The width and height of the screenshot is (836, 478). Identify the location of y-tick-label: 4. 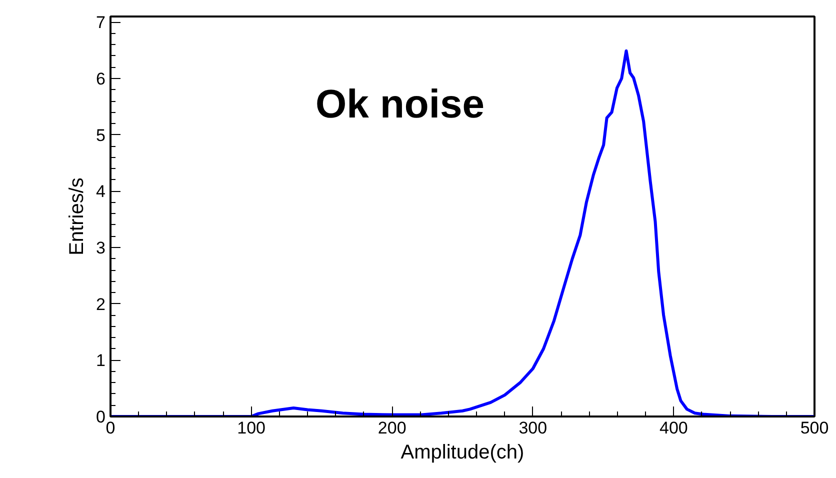
(101, 192).